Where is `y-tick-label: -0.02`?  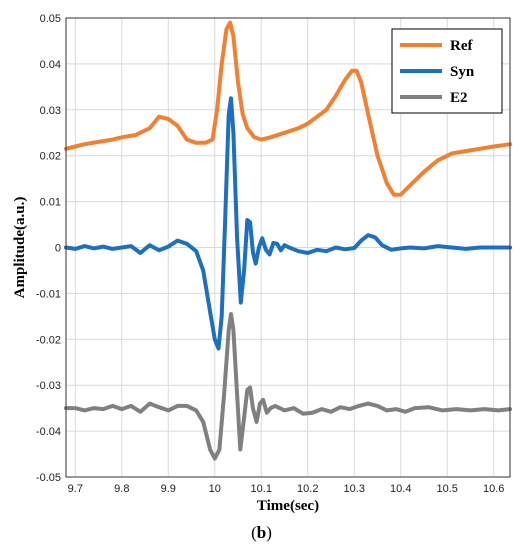
y-tick-label: -0.02 is located at coordinates (48, 340).